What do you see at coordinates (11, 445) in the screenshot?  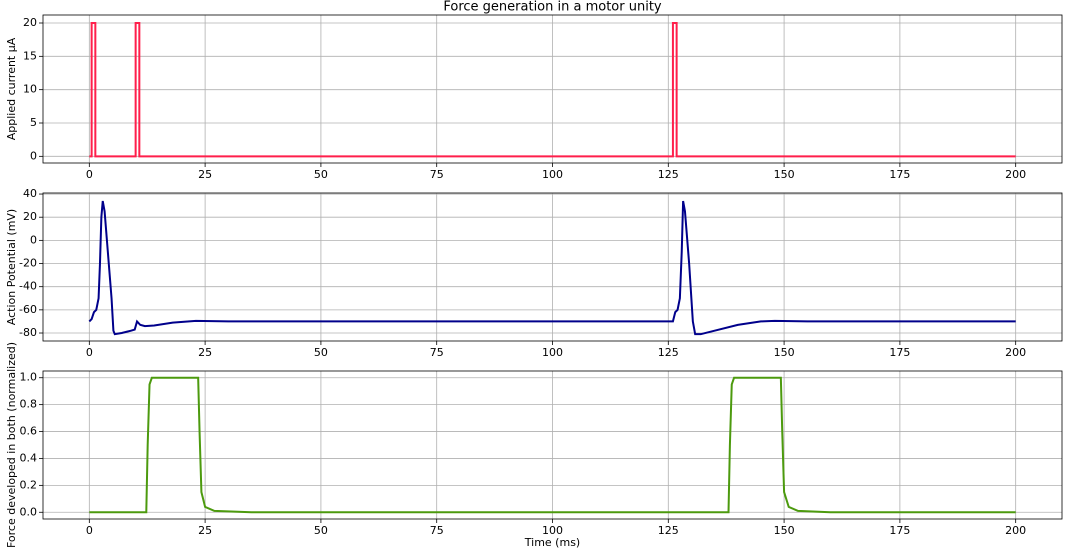 I see `y-axis-label: Force developed in both (normalized)` at bounding box center [11, 445].